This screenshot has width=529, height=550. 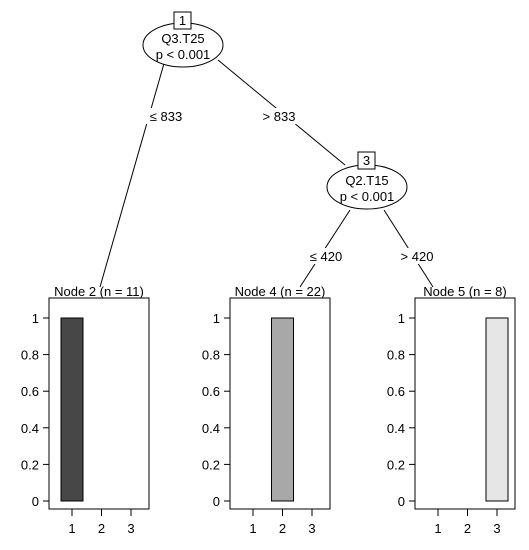 I want to click on terminal-title-2: Node 2 (n = 11), so click(x=99, y=291).